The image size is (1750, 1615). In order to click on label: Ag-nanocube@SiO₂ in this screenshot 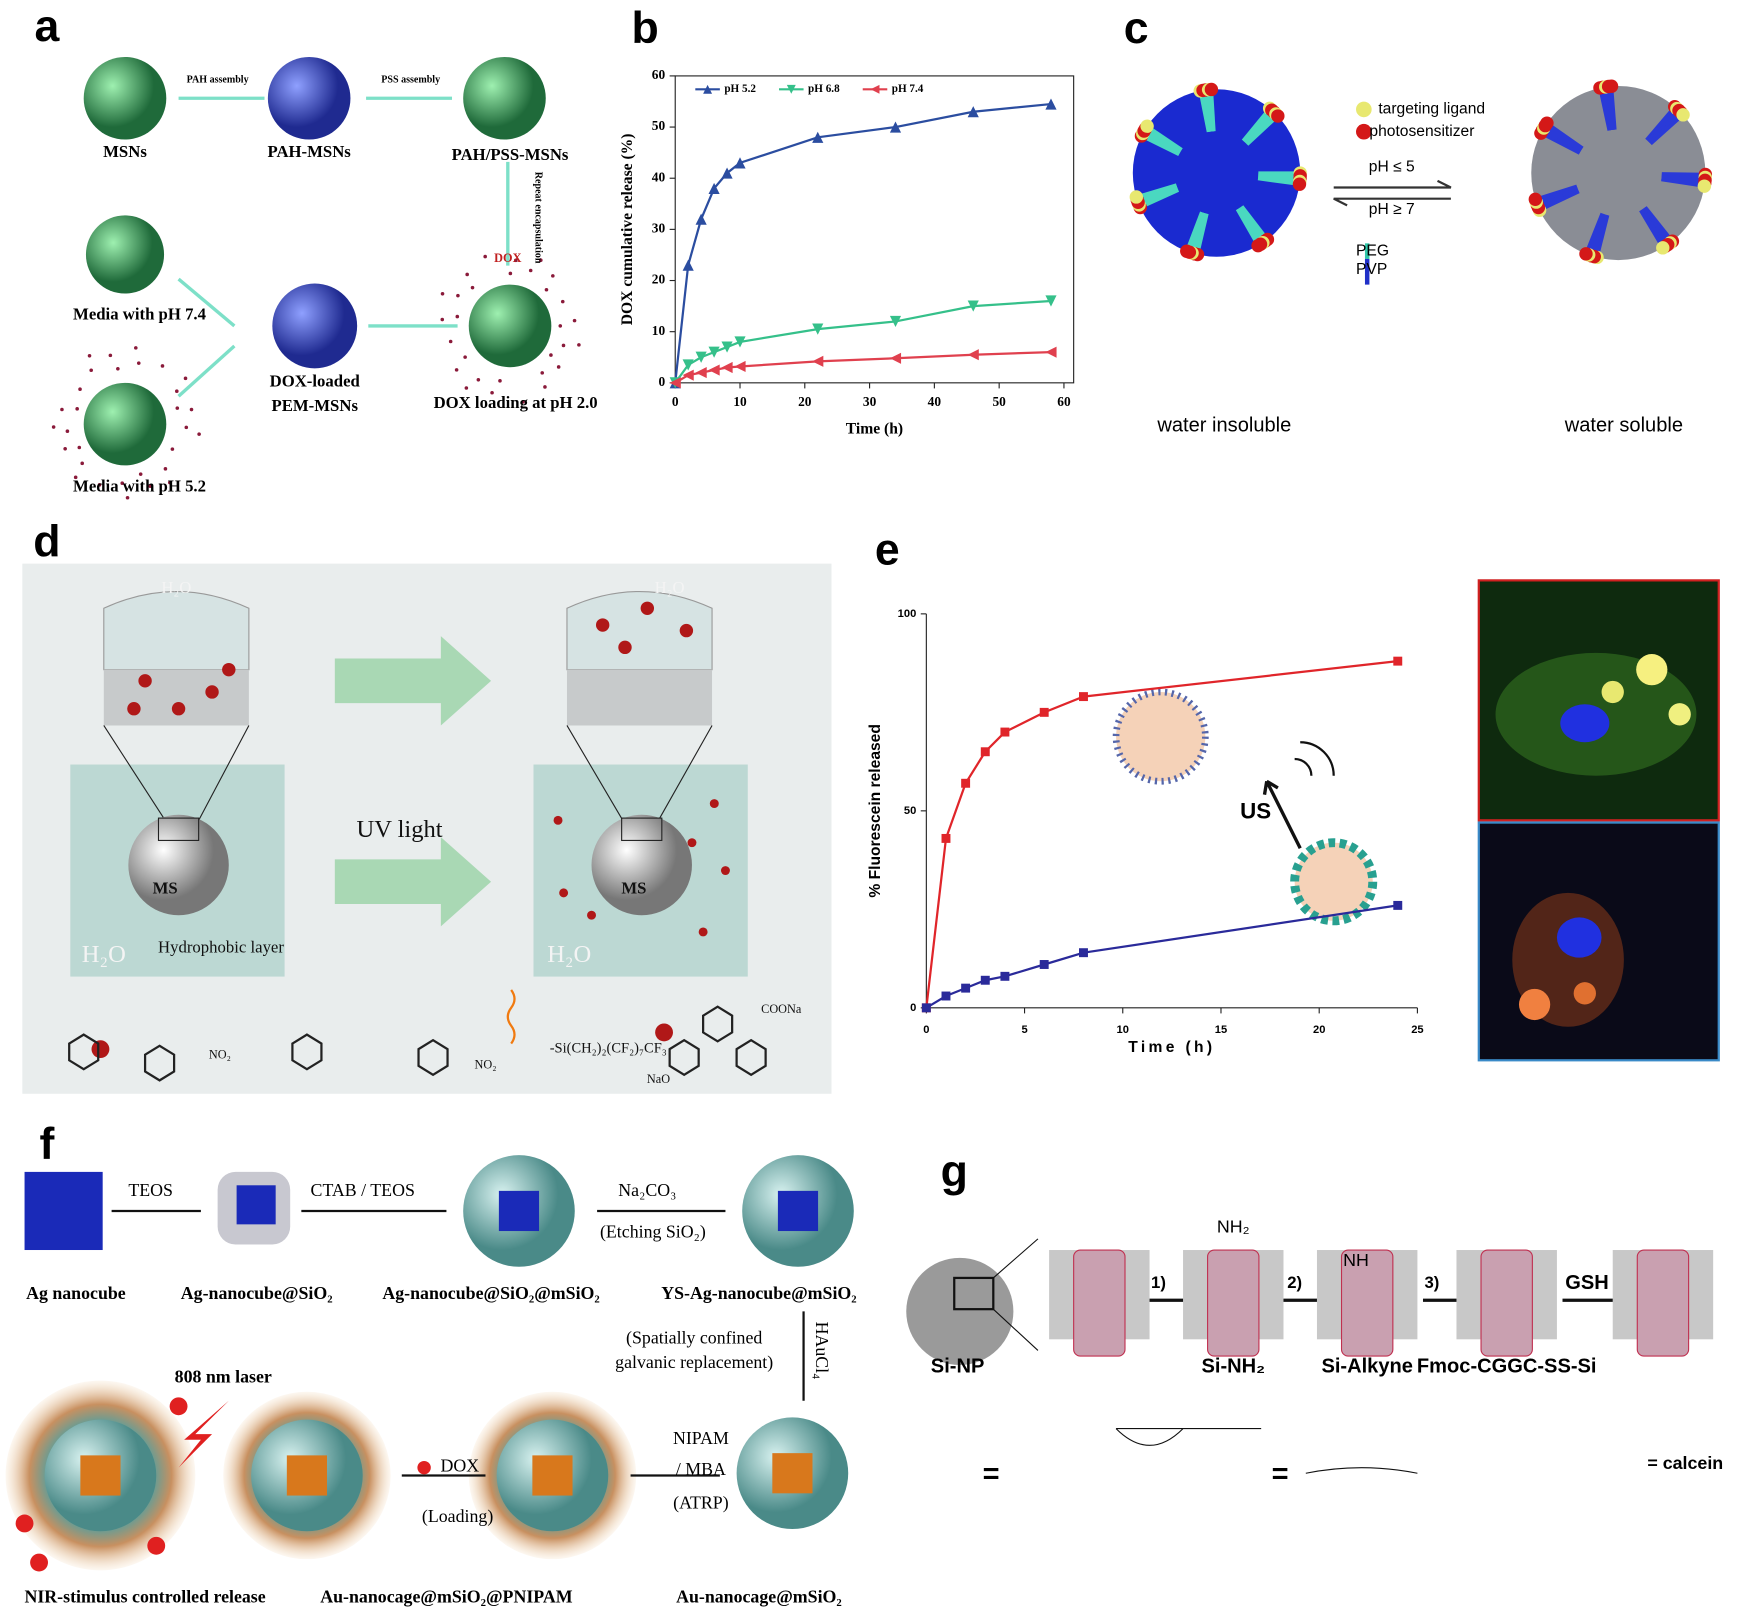, I will do `click(257, 1293)`.